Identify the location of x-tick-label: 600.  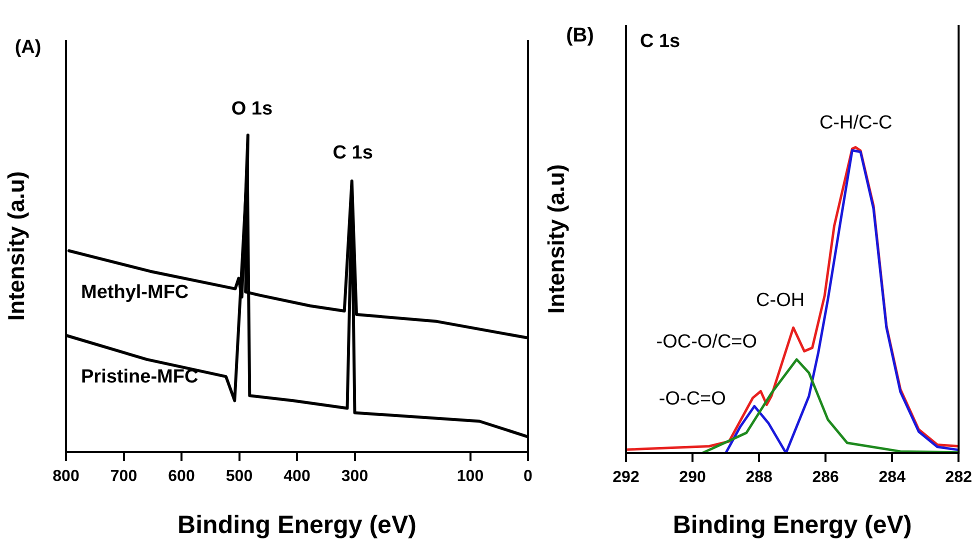
(181, 477).